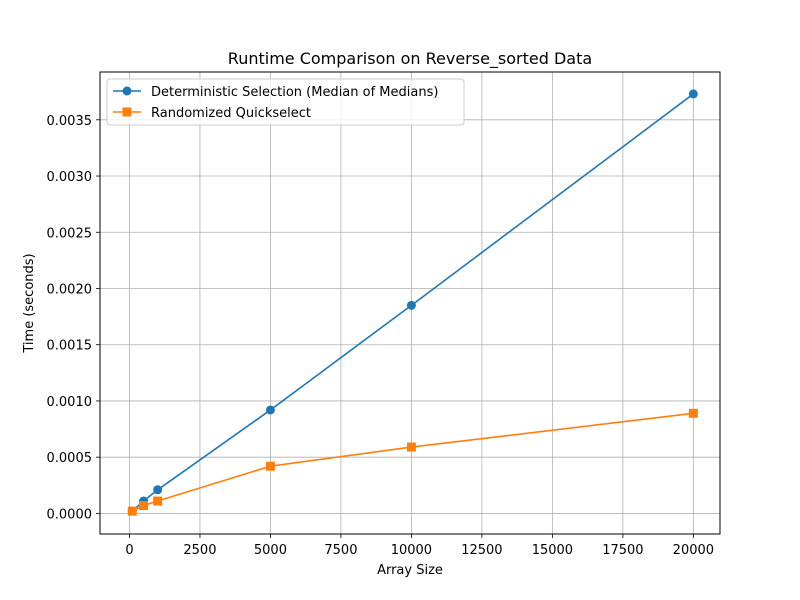 Image resolution: width=800 pixels, height=600 pixels. Describe the element at coordinates (29, 303) in the screenshot. I see `y-axis-label: Time (seconds)` at that location.